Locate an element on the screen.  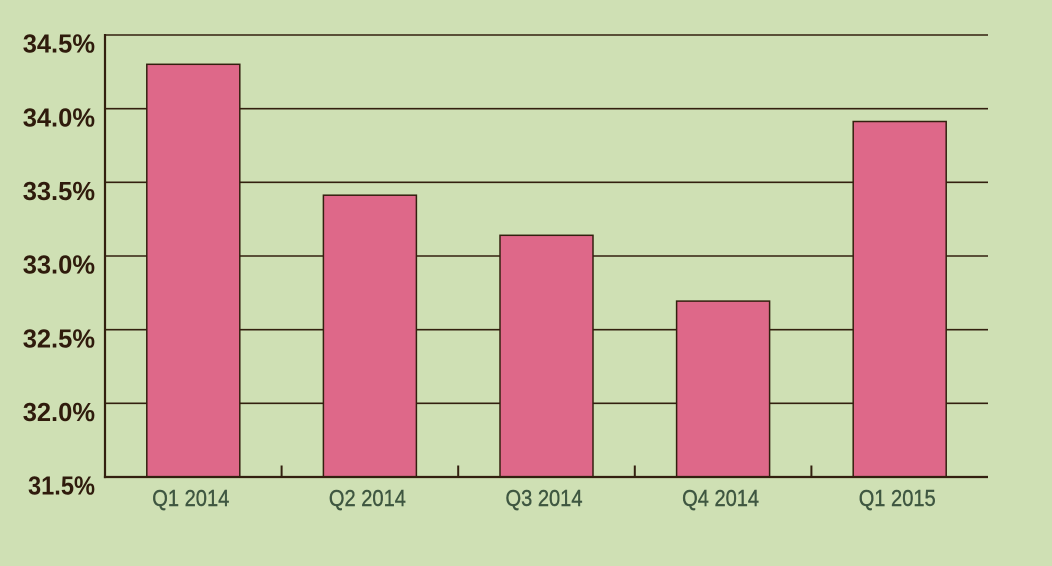
svg-text: Q1 2015 is located at coordinates (897, 498).